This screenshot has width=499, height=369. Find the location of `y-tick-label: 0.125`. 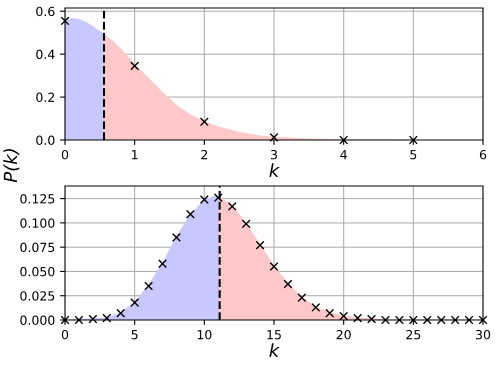

y-tick-label: 0.125 is located at coordinates (37, 199).